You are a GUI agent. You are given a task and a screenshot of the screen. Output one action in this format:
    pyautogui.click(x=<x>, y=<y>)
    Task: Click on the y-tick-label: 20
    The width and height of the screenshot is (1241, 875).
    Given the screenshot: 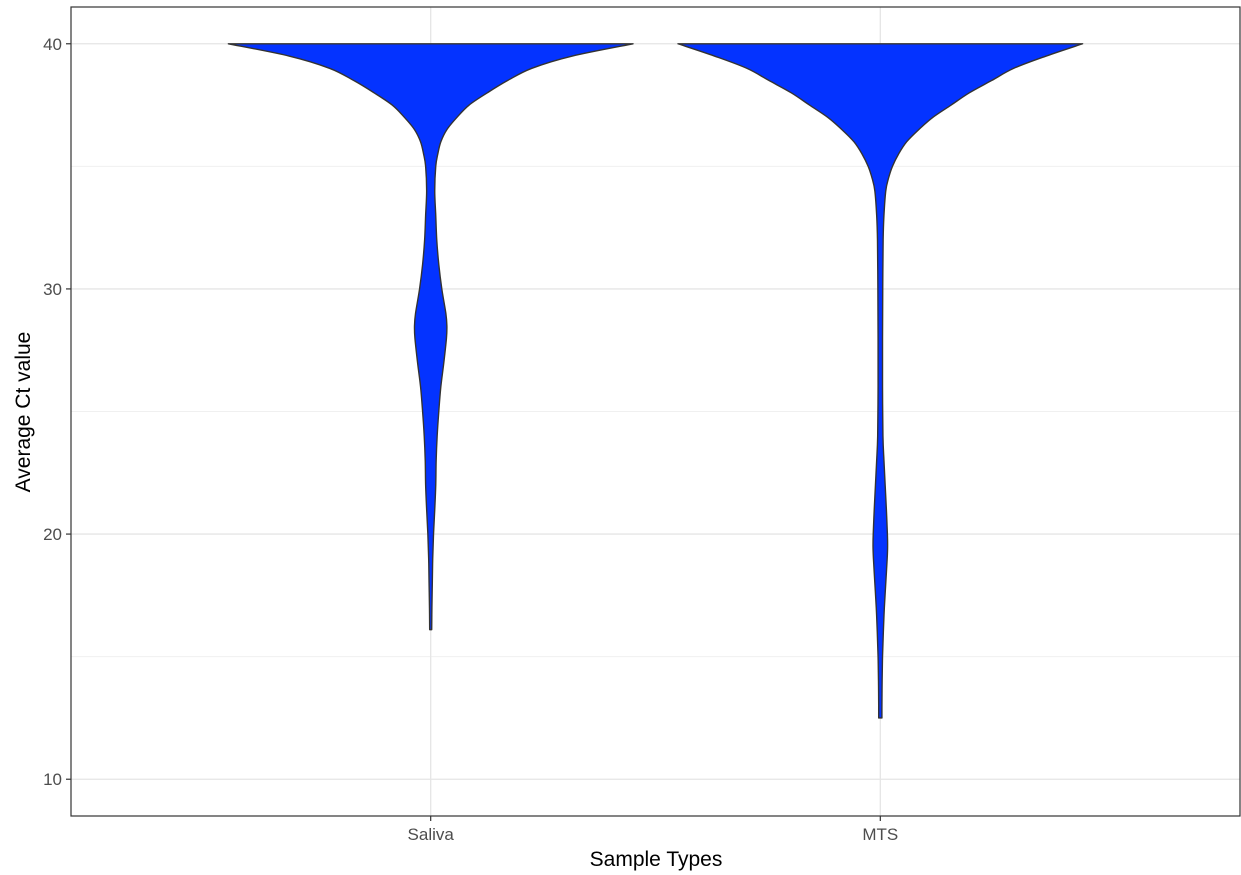 What is the action you would take?
    pyautogui.click(x=52, y=534)
    